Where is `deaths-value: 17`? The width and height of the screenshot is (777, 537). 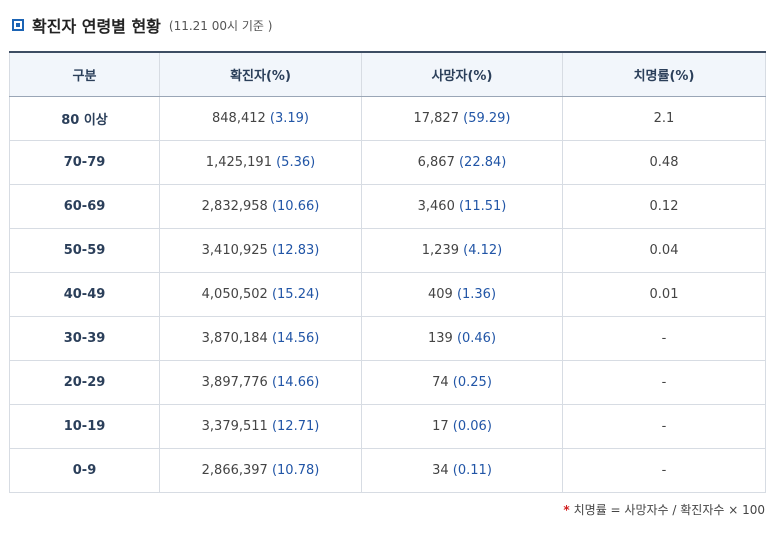
deaths-value: 17 is located at coordinates (440, 426).